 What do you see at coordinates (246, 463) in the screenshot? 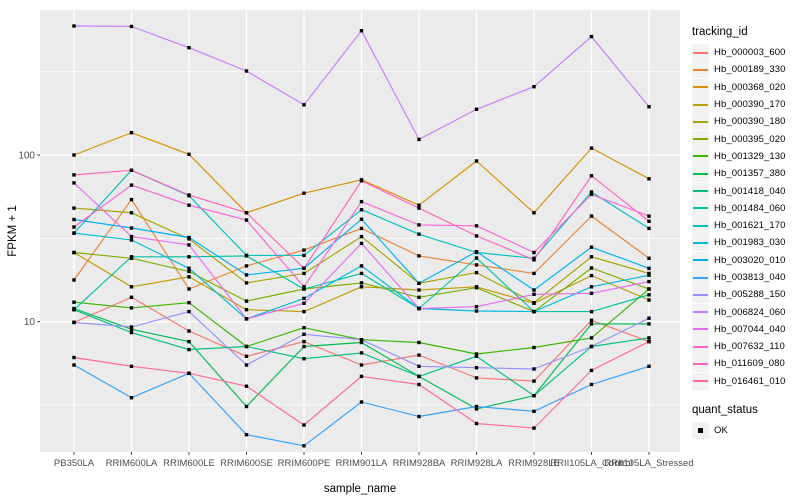
I see `x-tick-label: RRIM600SE` at bounding box center [246, 463].